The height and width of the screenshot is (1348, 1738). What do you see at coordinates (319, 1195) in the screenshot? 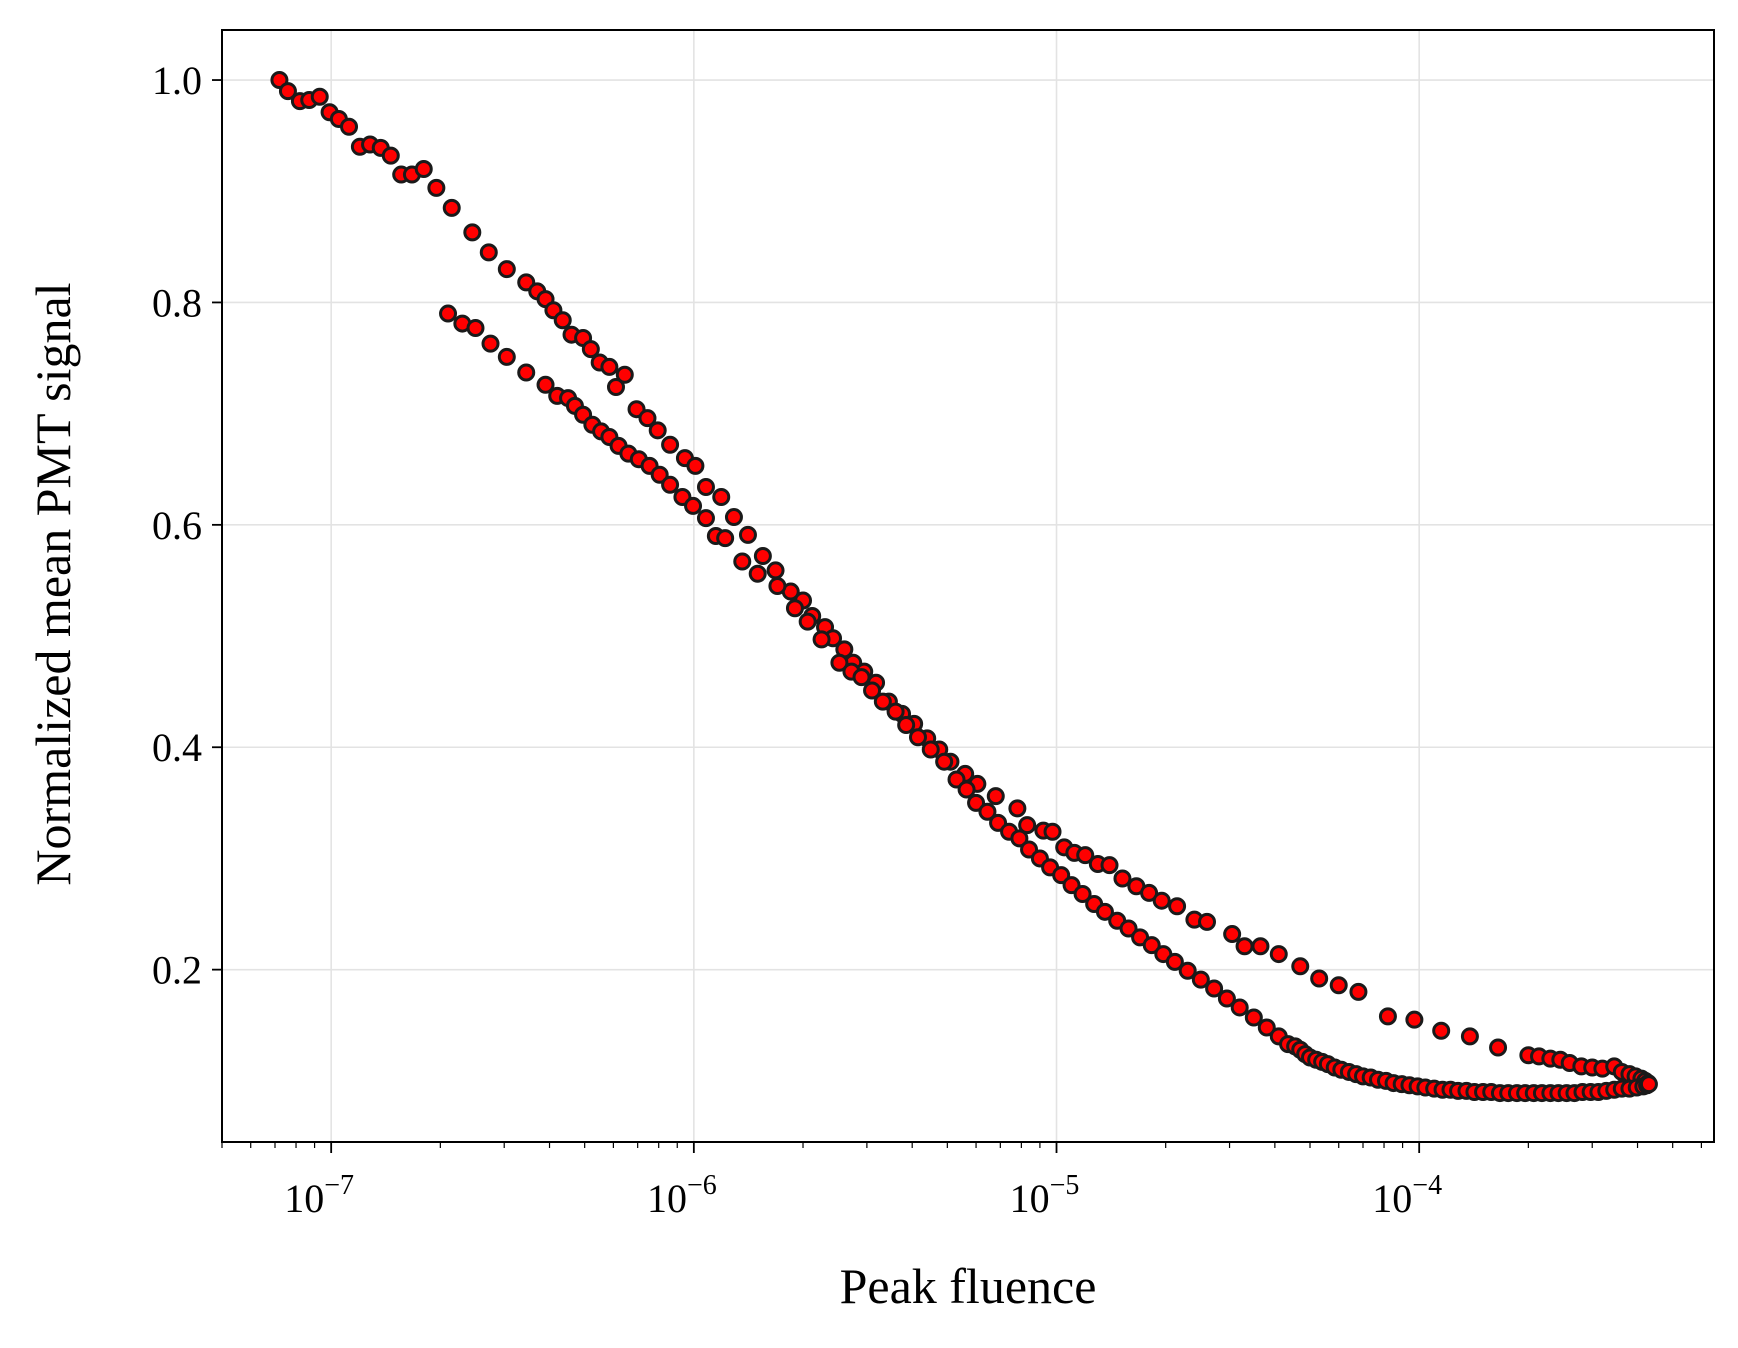
I see `x-tick-label: 10⁻⁷` at bounding box center [319, 1195].